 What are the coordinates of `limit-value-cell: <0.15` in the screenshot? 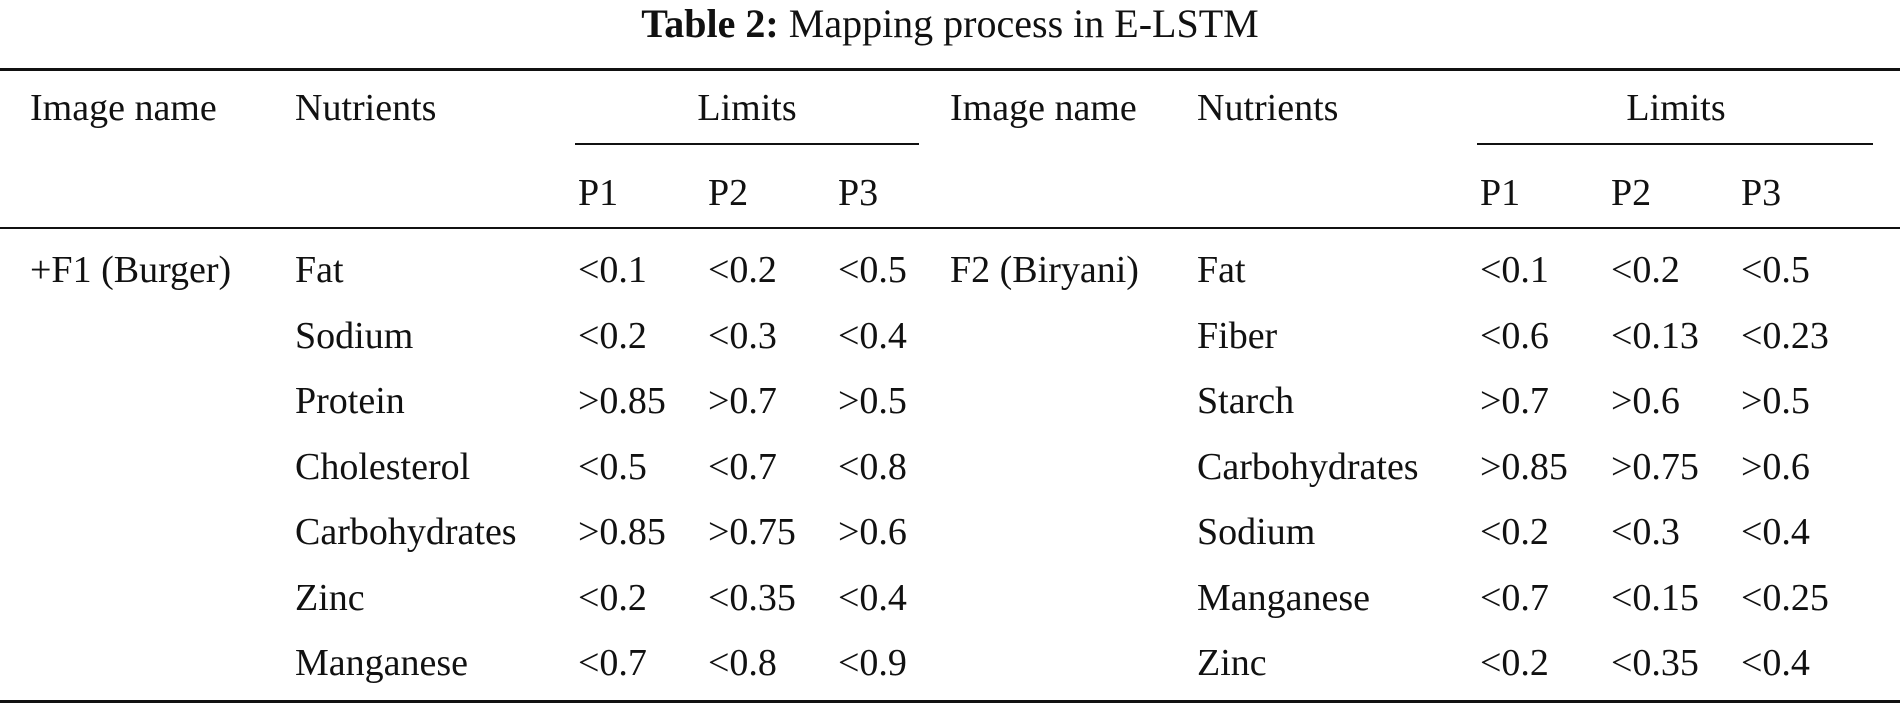 It's located at (1655, 597).